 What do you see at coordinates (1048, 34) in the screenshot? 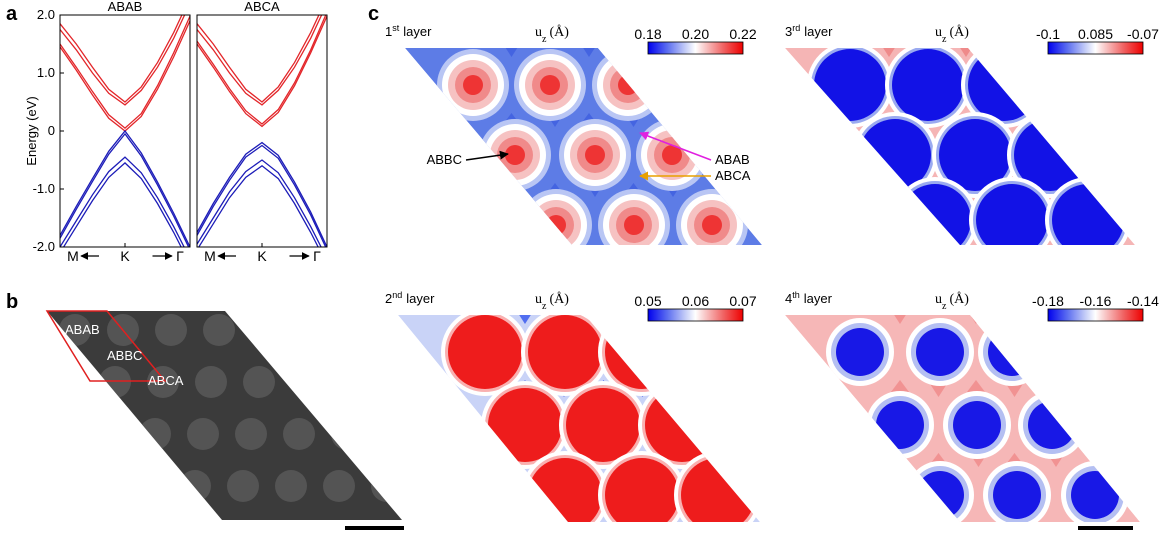
I see `colorbar-tick-label: -0.1` at bounding box center [1048, 34].